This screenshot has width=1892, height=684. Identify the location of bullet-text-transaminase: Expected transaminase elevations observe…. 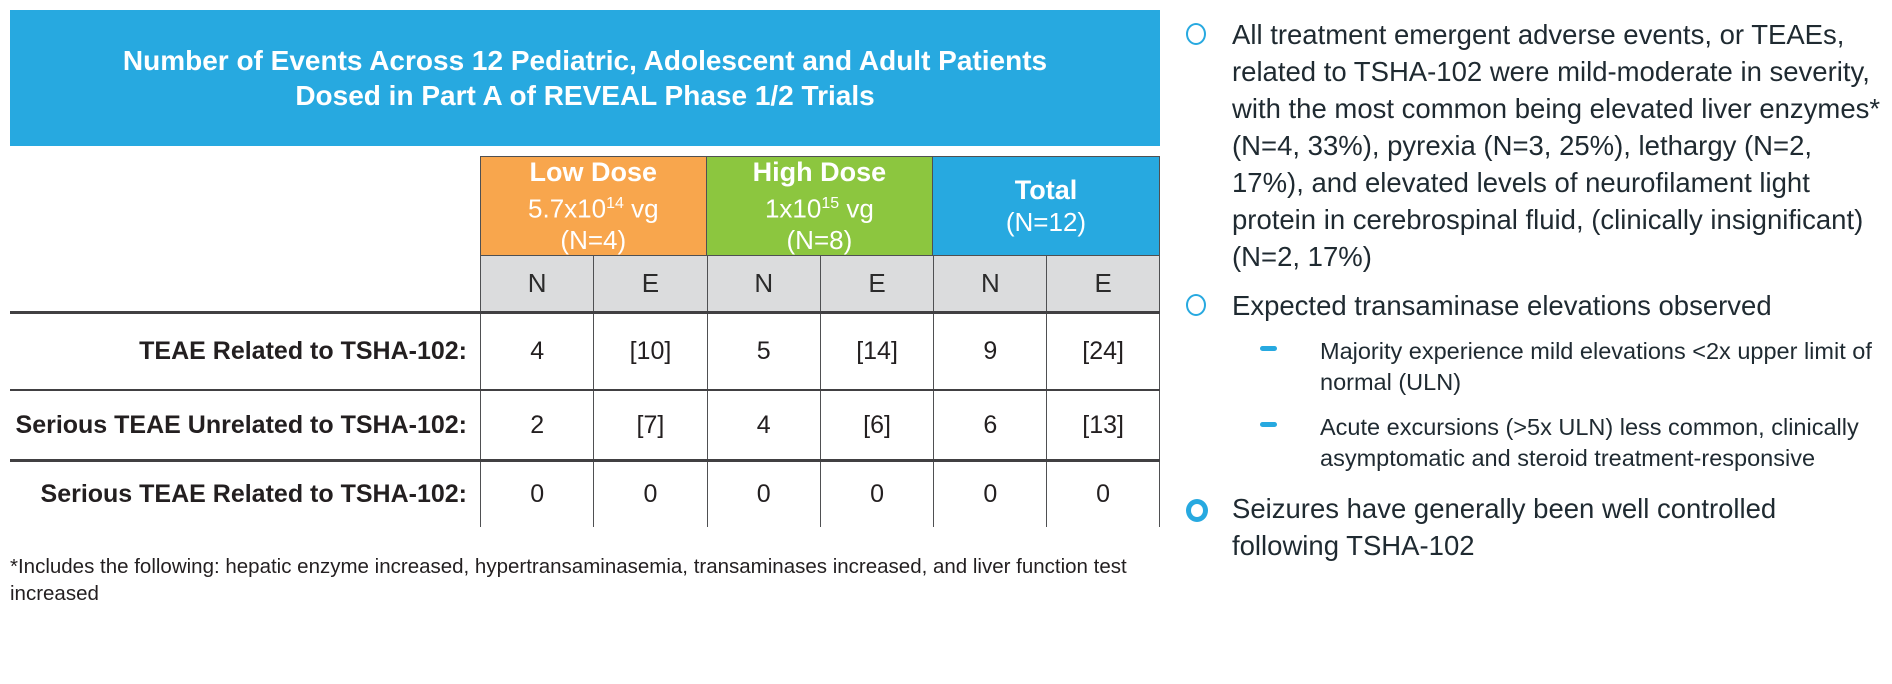
(1502, 305).